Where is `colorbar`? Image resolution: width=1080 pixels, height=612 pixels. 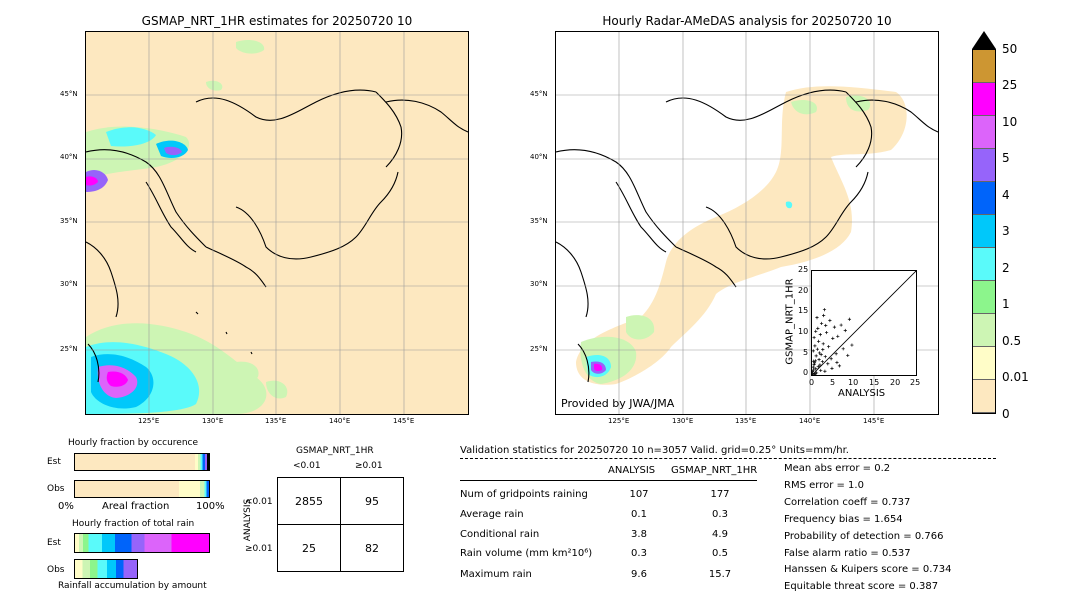 colorbar is located at coordinates (984, 222).